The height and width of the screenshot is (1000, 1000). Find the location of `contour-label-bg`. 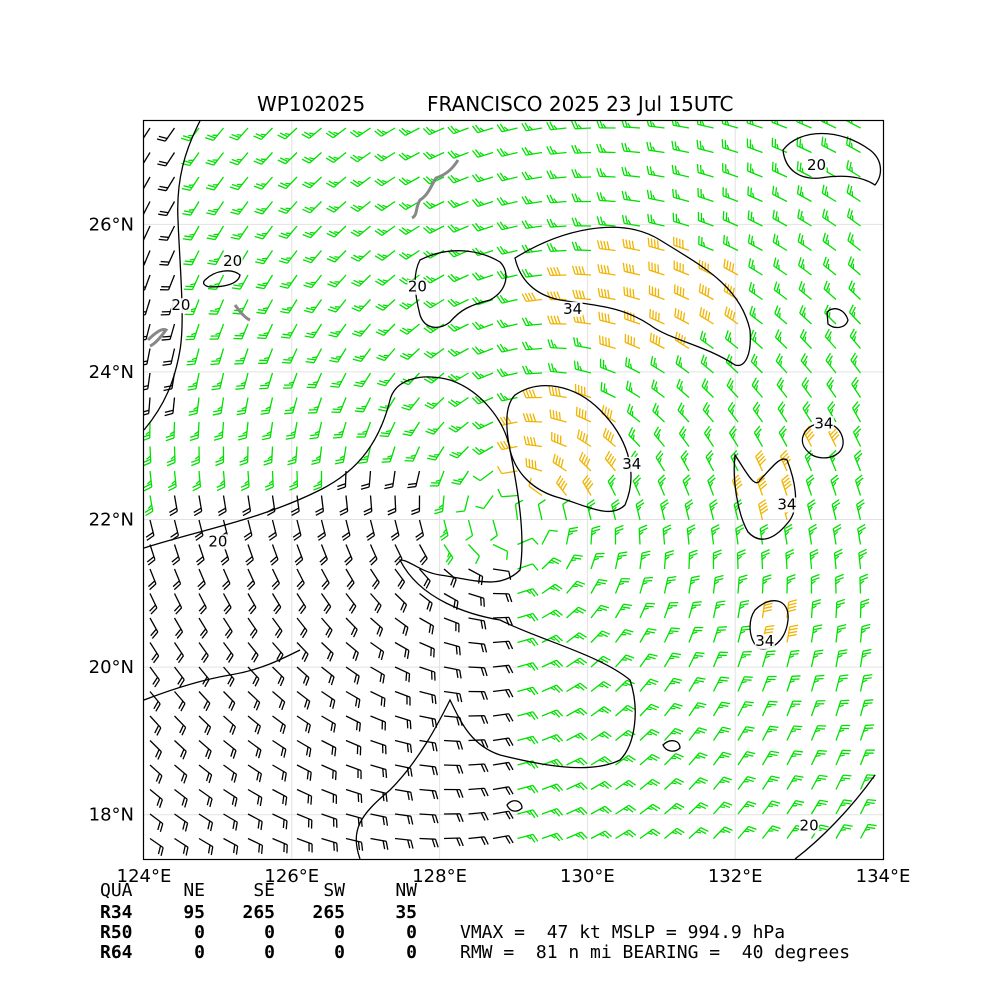

contour-label-bg is located at coordinates (823, 424).